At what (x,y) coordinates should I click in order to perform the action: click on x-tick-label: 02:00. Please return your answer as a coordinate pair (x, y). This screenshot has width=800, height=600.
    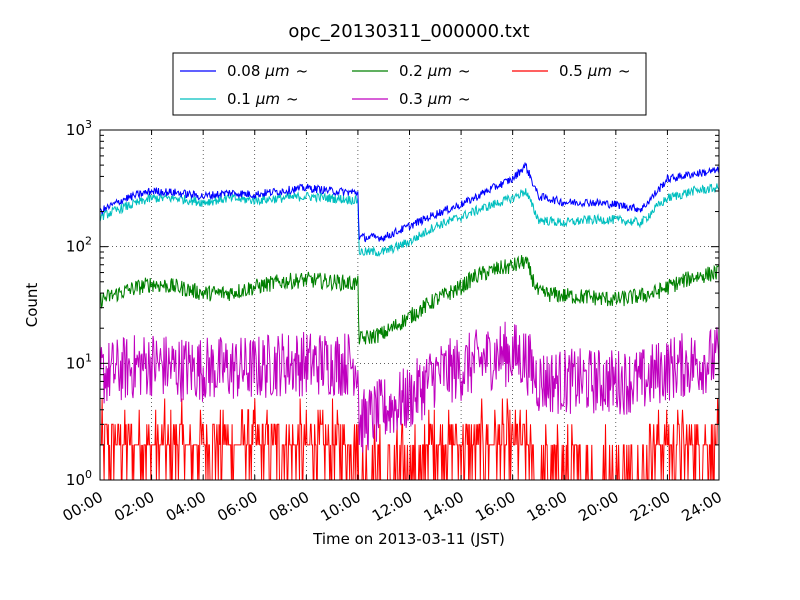
    Looking at the image, I should click on (134, 506).